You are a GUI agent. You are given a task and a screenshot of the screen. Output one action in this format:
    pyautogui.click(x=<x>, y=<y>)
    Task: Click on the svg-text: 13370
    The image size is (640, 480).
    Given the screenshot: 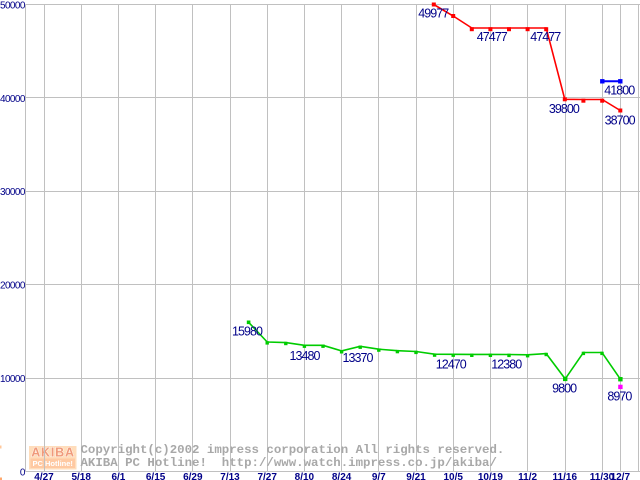 What is the action you would take?
    pyautogui.click(x=357, y=358)
    